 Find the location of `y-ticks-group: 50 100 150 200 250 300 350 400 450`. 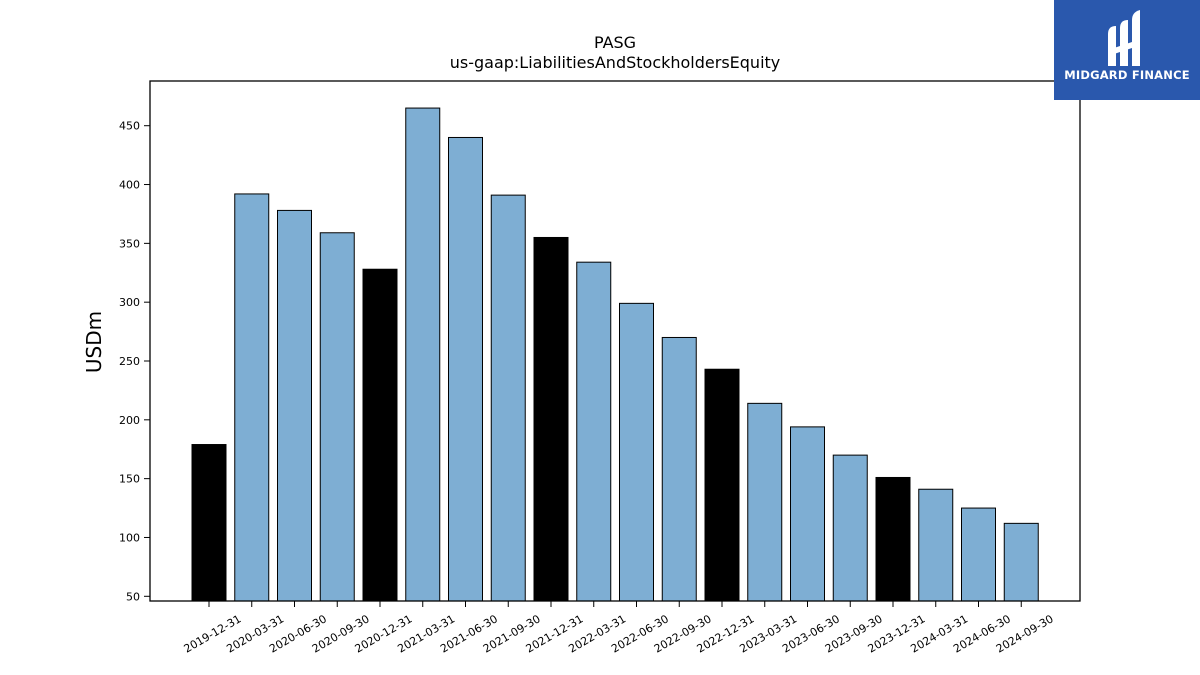

y-ticks-group: 50 100 150 200 250 300 350 400 450 is located at coordinates (134, 361).